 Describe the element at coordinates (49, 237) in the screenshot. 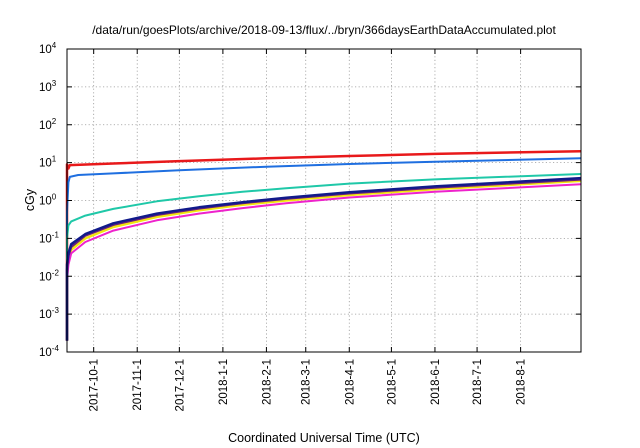

I see `y-tick-label: 10⁻¹` at that location.